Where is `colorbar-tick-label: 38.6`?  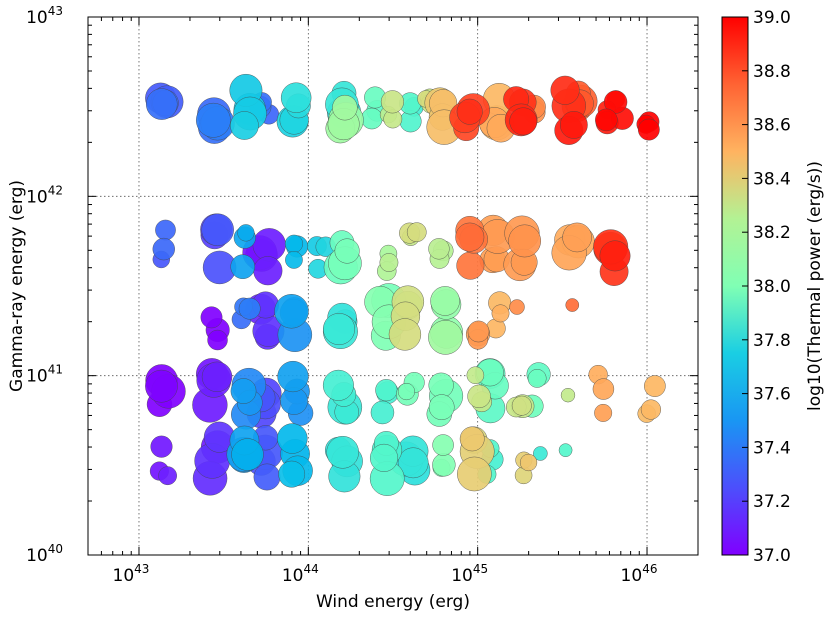
colorbar-tick-label: 38.6 is located at coordinates (772, 126).